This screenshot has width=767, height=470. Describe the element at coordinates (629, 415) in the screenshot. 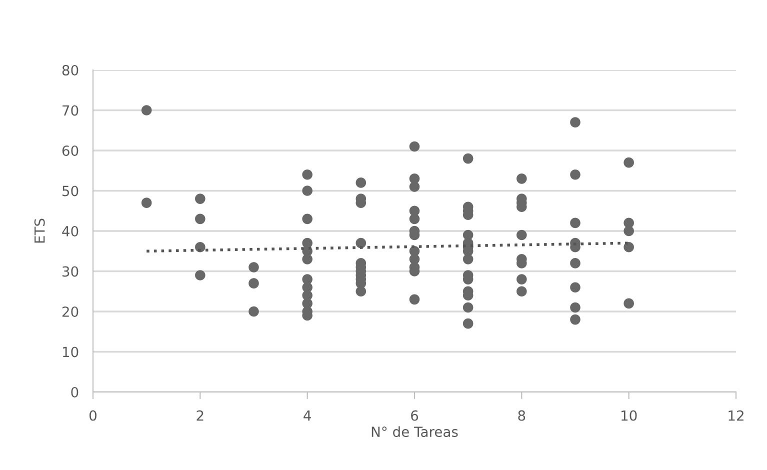

I see `x-tick-label: 10` at that location.